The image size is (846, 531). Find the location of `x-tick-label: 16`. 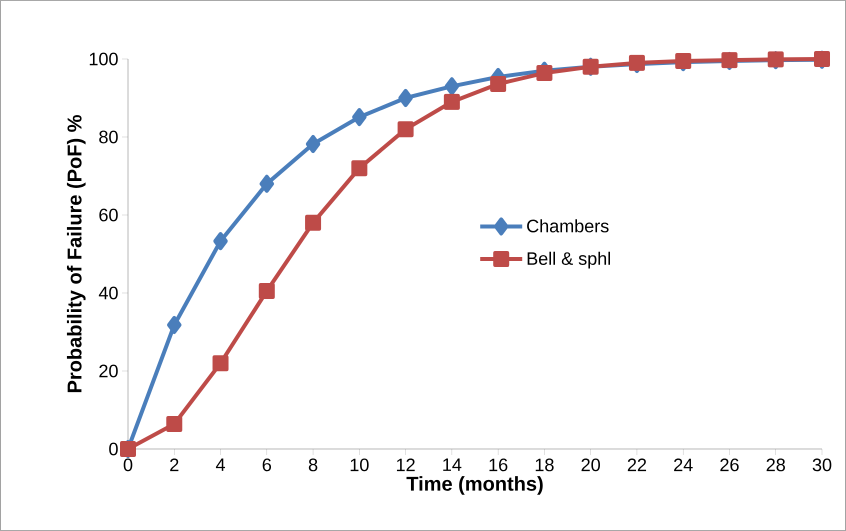

x-tick-label: 16 is located at coordinates (498, 465).